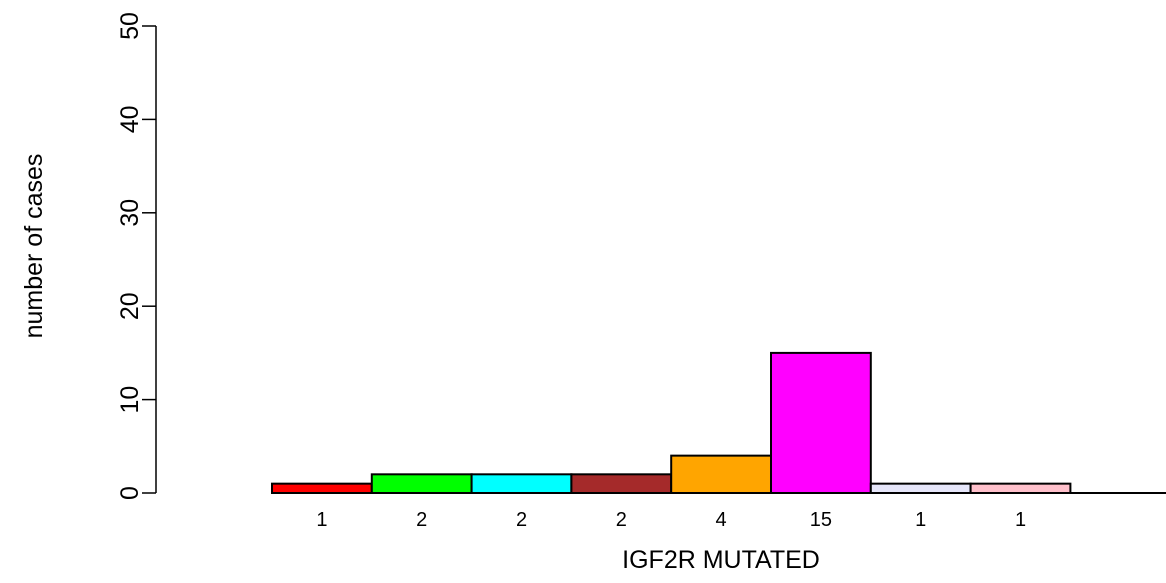 This screenshot has height=583, width=1166. Describe the element at coordinates (136, 256) in the screenshot. I see `y-axis: 0 10 20 30 40 50` at that location.